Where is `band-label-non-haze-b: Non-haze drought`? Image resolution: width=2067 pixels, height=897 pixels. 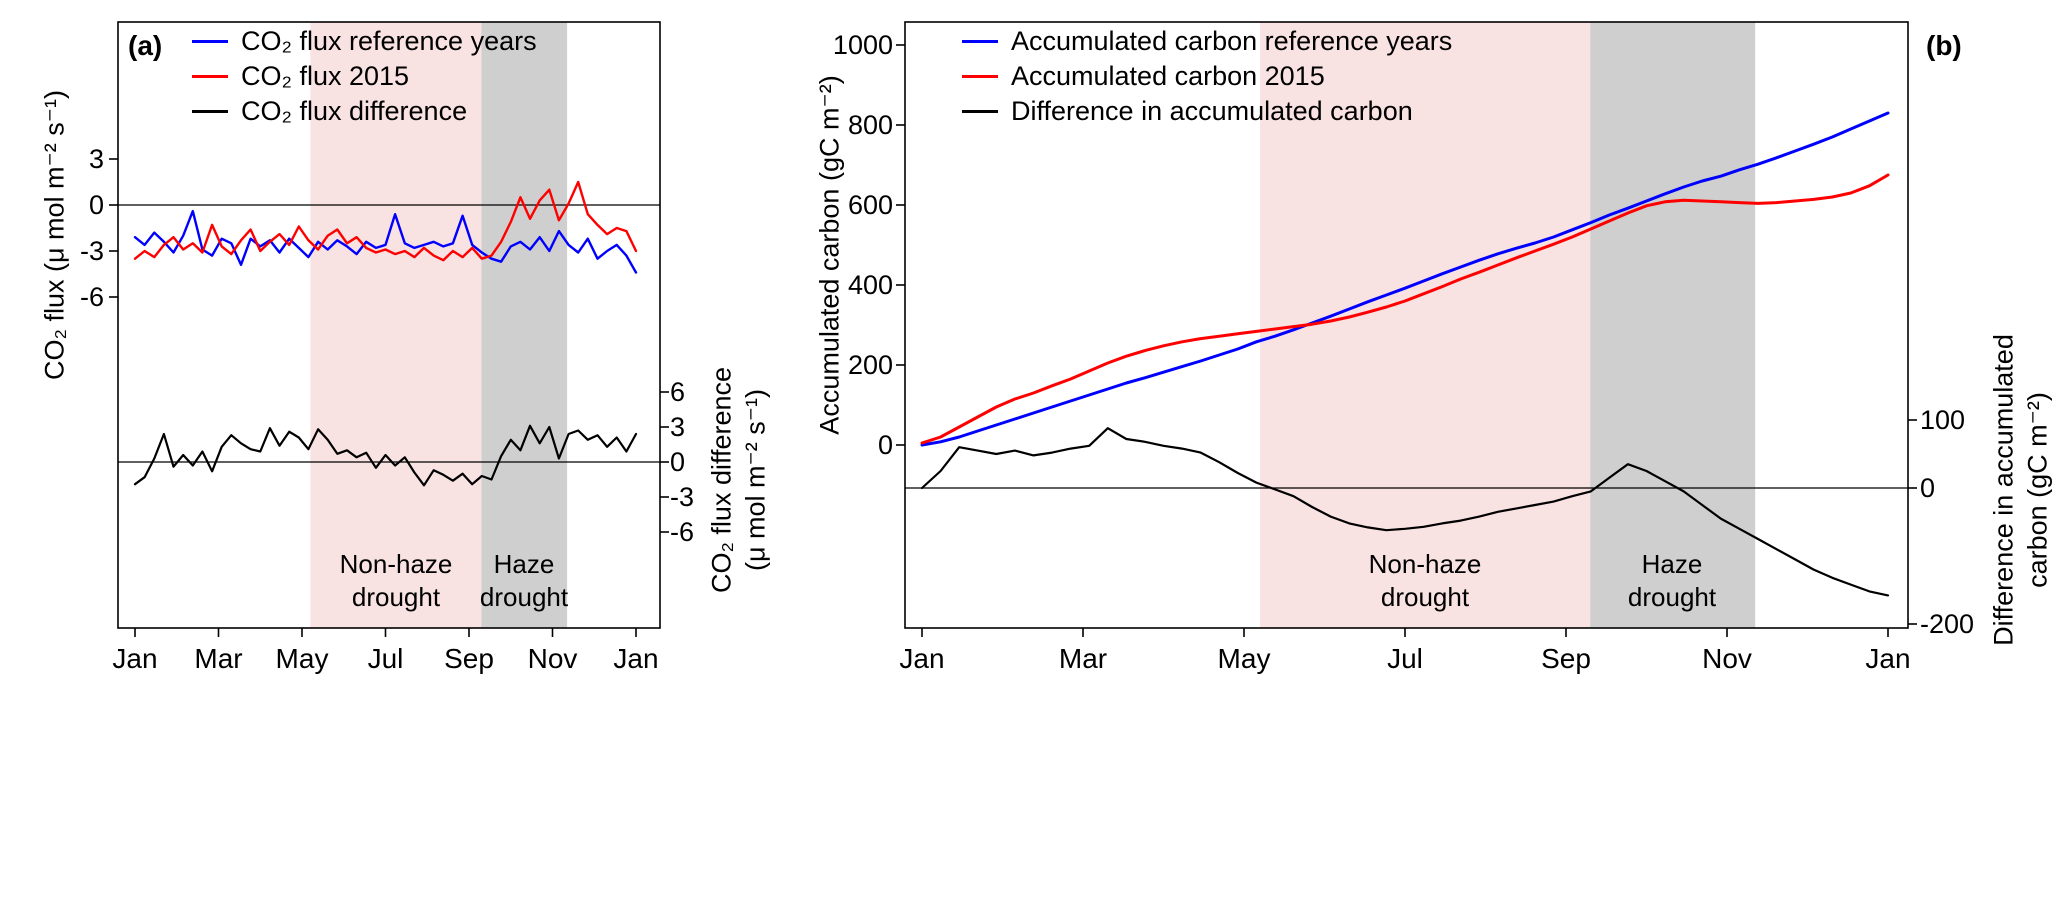
band-label-non-haze-b: Non-haze drought is located at coordinates (1425, 581).